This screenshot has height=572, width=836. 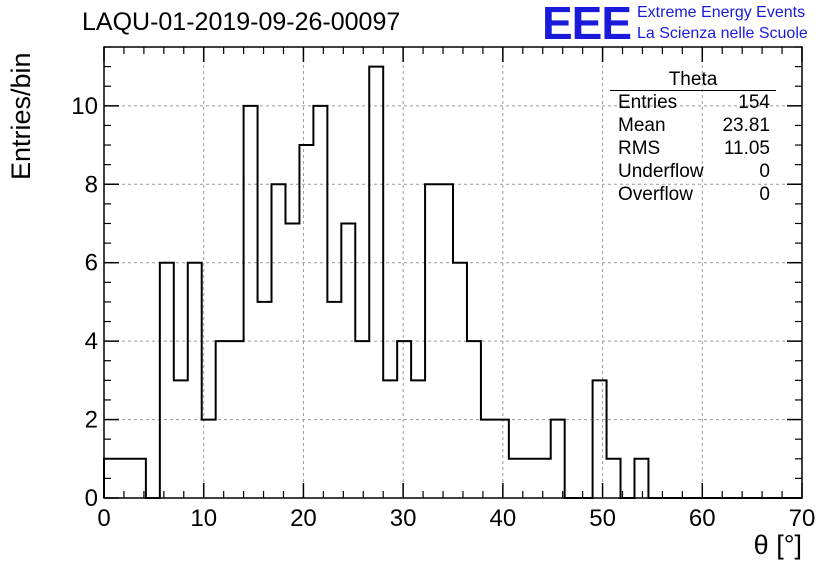 I want to click on stats-row: Overflow 0, so click(x=693, y=194).